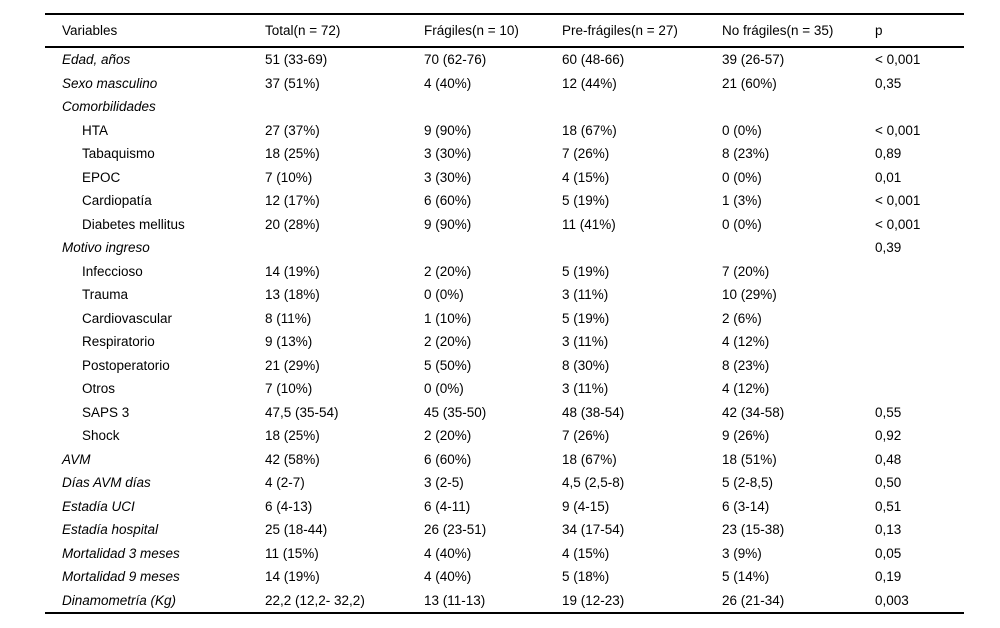 The width and height of the screenshot is (1000, 628). Describe the element at coordinates (110, 83) in the screenshot. I see `row-label: Sexo masculino` at that location.